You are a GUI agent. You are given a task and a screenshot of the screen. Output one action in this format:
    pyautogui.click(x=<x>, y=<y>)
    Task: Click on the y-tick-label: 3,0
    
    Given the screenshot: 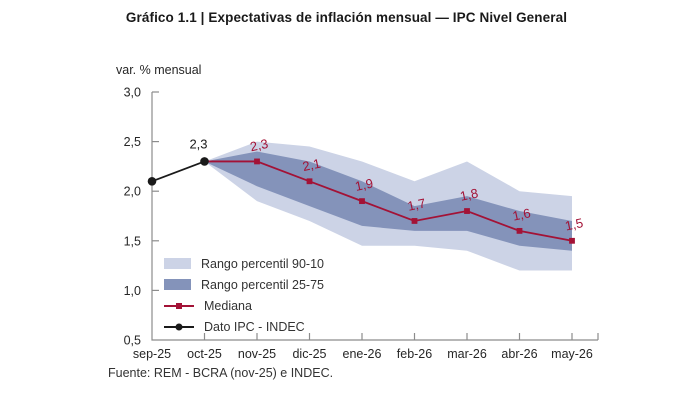 What is the action you would take?
    pyautogui.click(x=132, y=93)
    